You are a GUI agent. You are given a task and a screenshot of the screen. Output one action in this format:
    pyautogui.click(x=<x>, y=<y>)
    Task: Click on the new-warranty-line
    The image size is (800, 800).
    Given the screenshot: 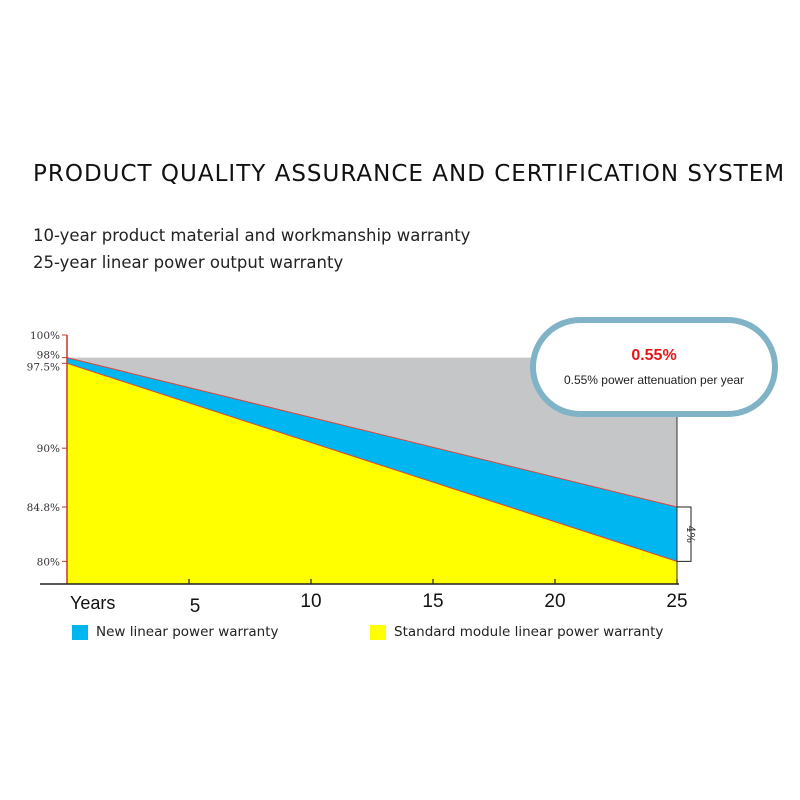 What is the action you would take?
    pyautogui.click(x=372, y=432)
    